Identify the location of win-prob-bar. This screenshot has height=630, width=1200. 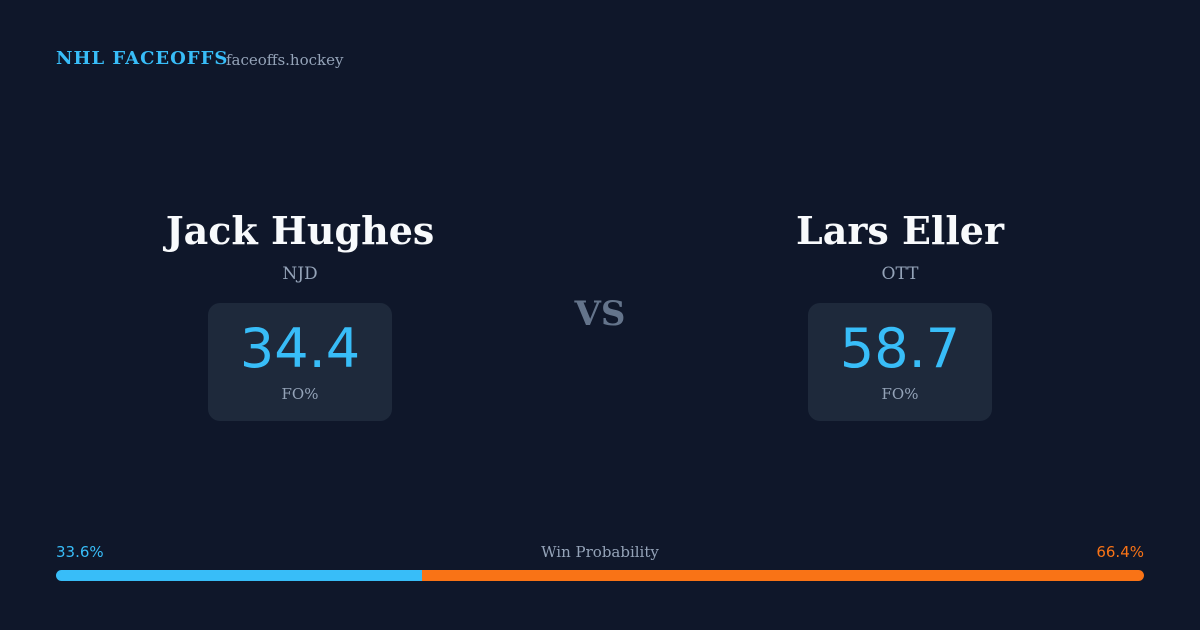
(600, 575).